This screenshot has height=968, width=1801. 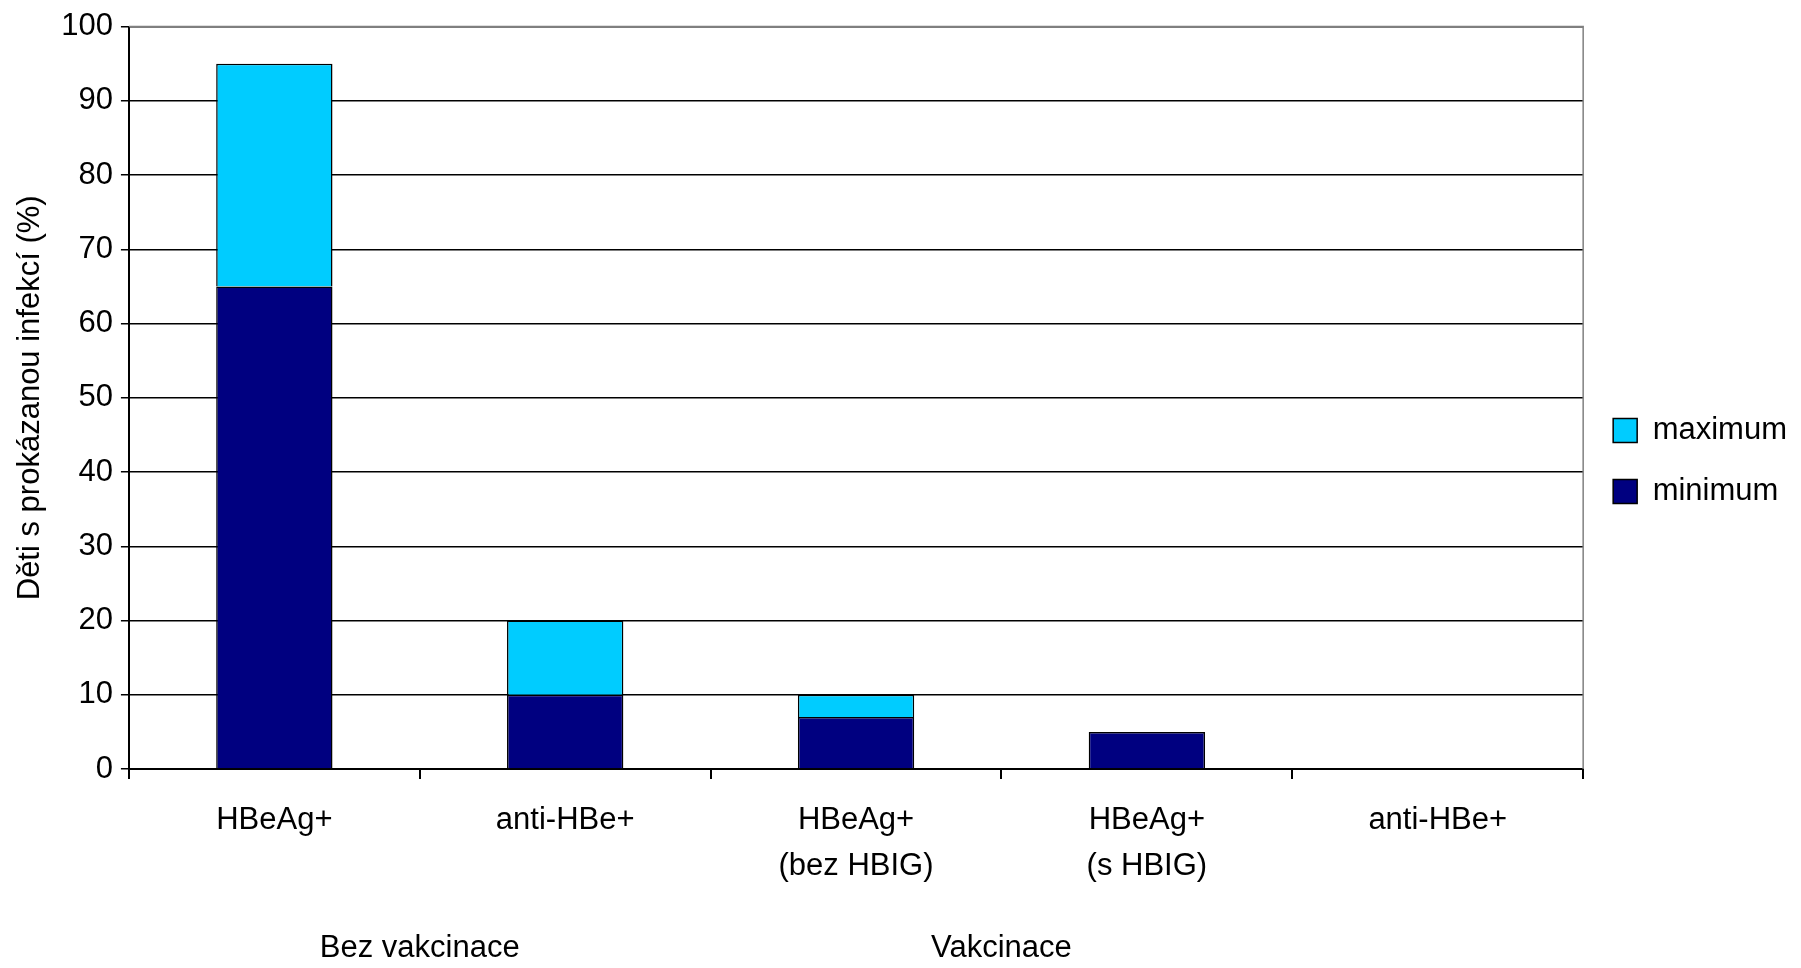 I want to click on y-tick-label: 70, so click(x=95, y=247).